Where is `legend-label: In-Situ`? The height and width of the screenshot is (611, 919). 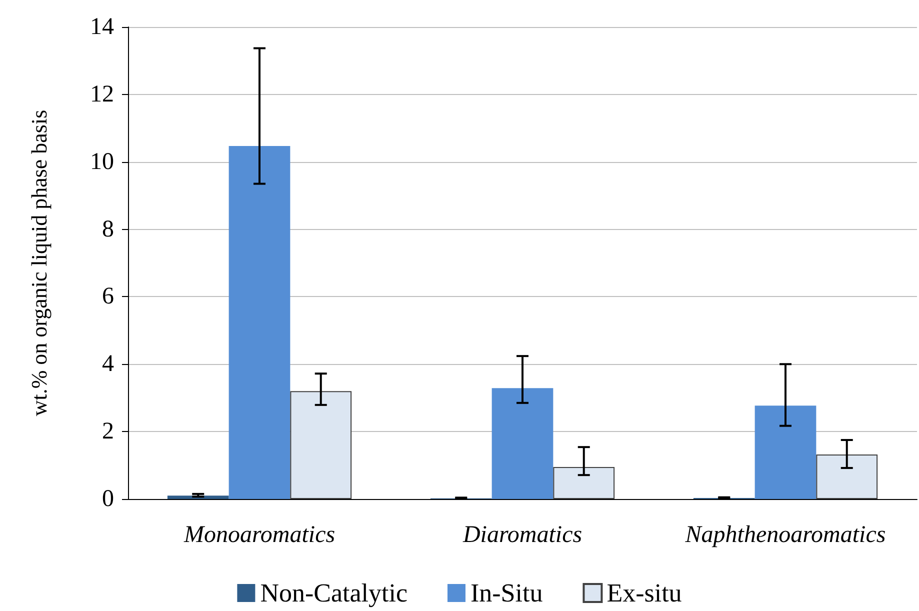
legend-label: In-Situ is located at coordinates (506, 593).